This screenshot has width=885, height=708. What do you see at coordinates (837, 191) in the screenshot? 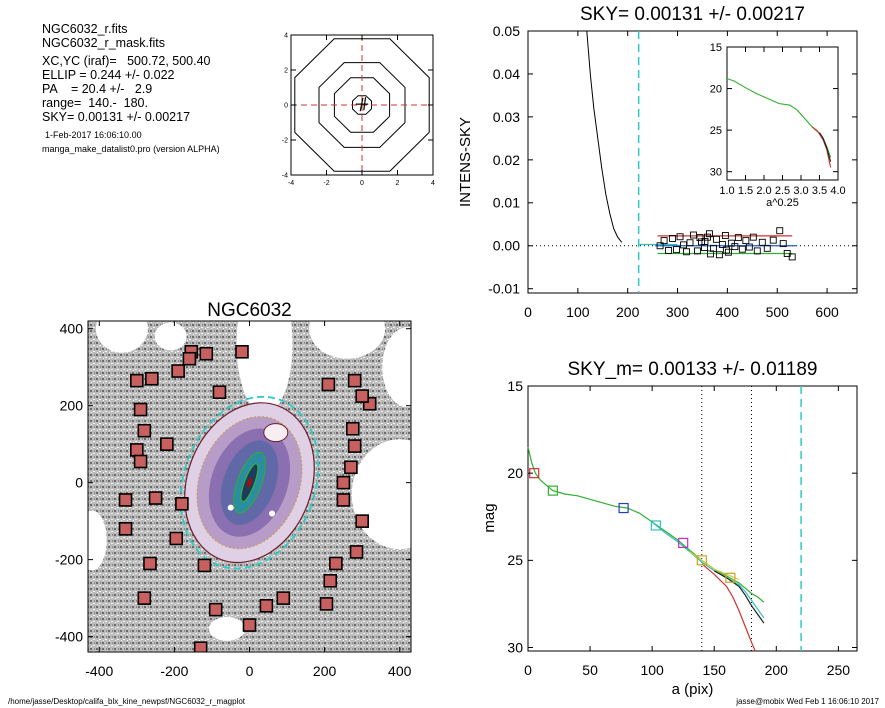
I see `inset-x-label: 4.0` at bounding box center [837, 191].